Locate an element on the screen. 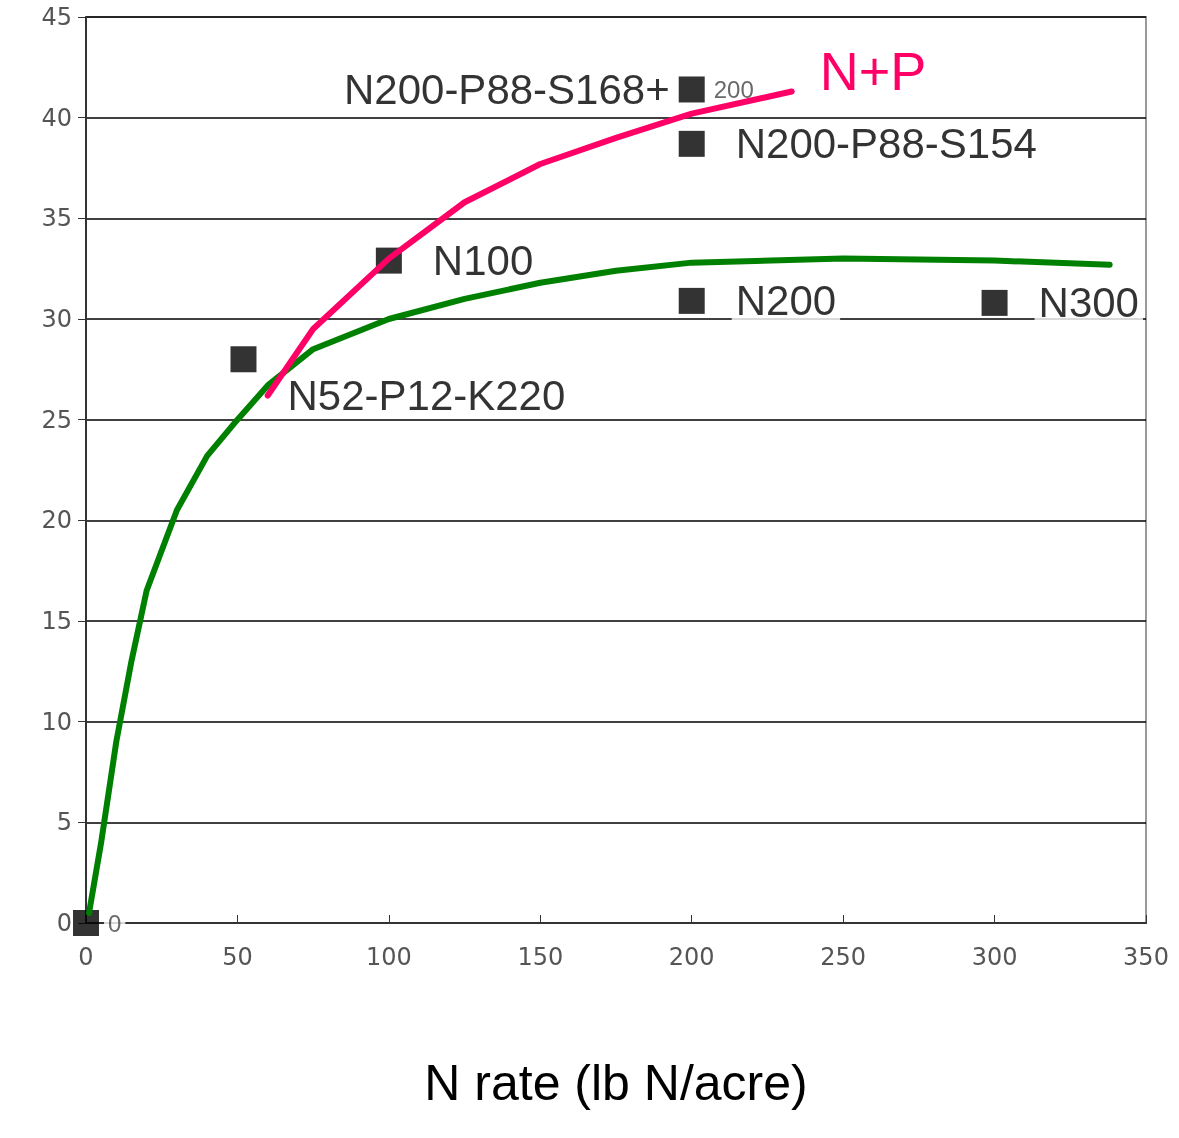  x-tick-label: 250 is located at coordinates (843, 957).